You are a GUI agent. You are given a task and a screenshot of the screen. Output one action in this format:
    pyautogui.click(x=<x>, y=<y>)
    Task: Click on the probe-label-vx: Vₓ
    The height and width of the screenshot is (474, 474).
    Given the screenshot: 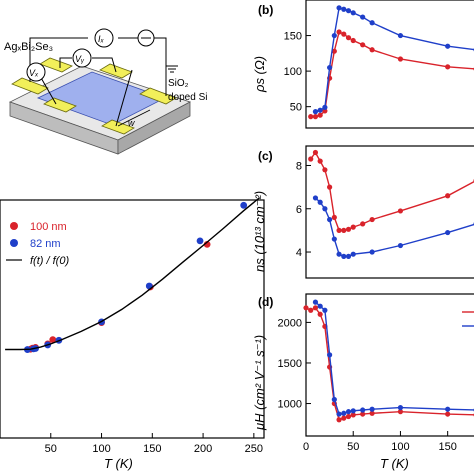 What is the action you would take?
    pyautogui.click(x=34, y=73)
    